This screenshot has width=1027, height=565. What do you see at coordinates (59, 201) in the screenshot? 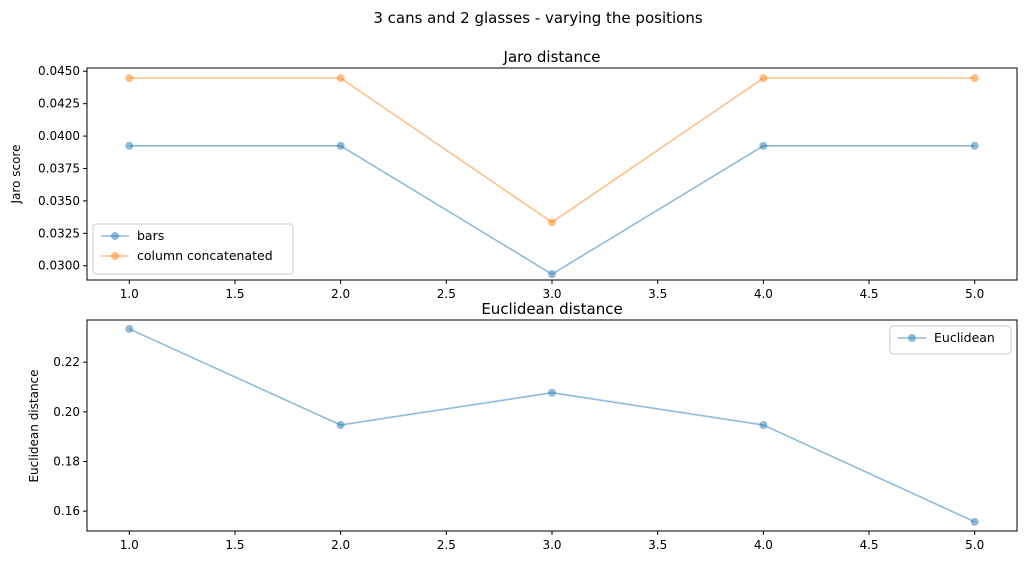
I see `jaro-y-tick-label: 0.0350` at bounding box center [59, 201].